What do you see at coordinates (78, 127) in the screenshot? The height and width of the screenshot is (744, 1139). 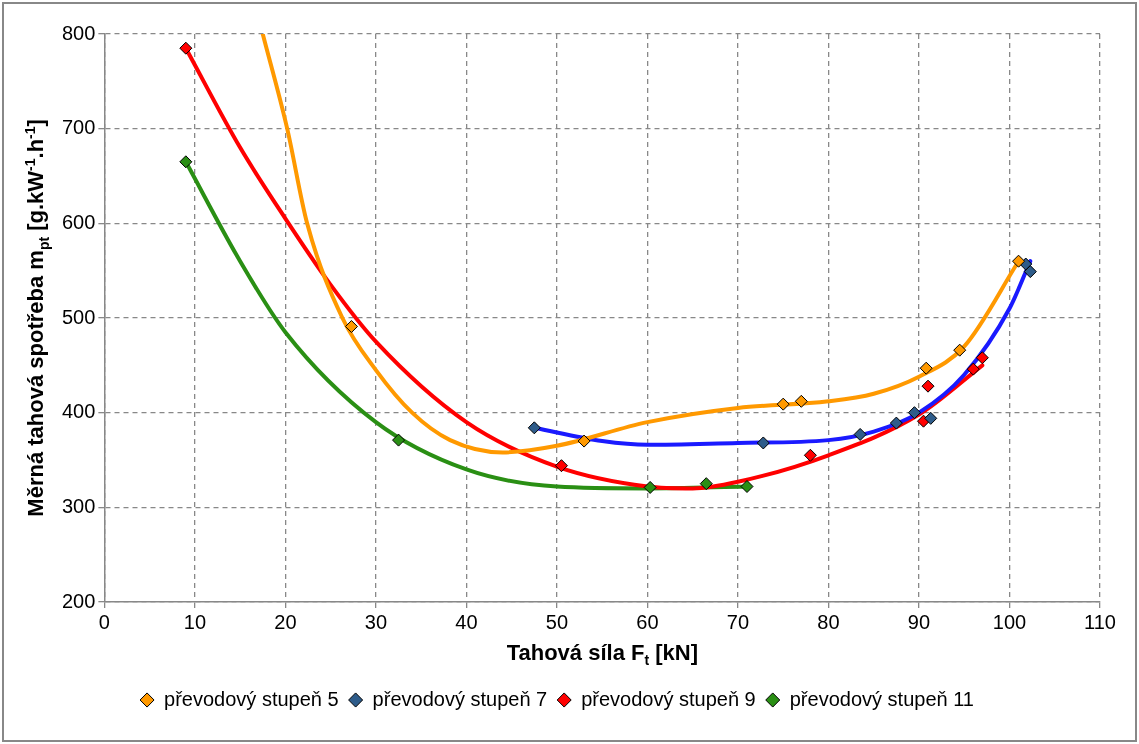 I see `y-tick-label: 700` at bounding box center [78, 127].